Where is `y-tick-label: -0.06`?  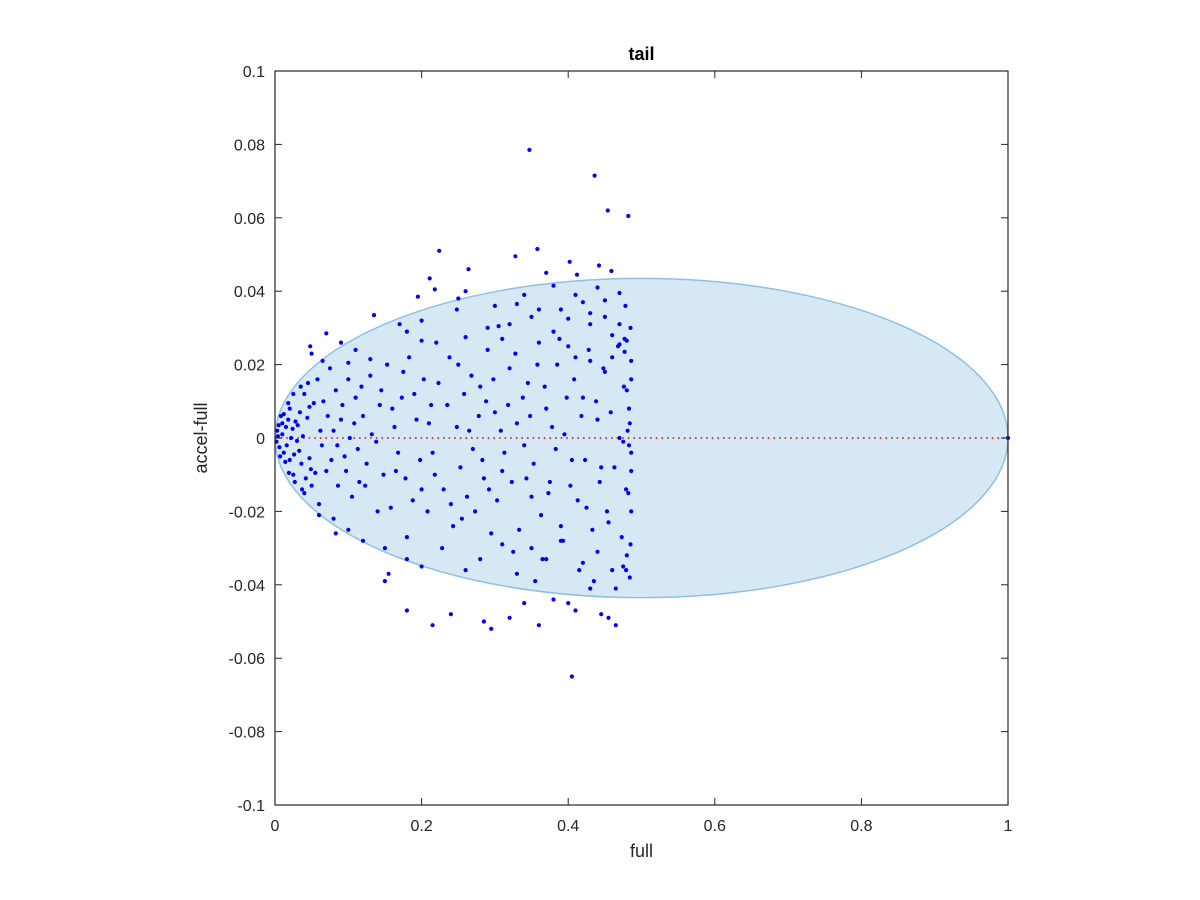
y-tick-label: -0.06 is located at coordinates (247, 659).